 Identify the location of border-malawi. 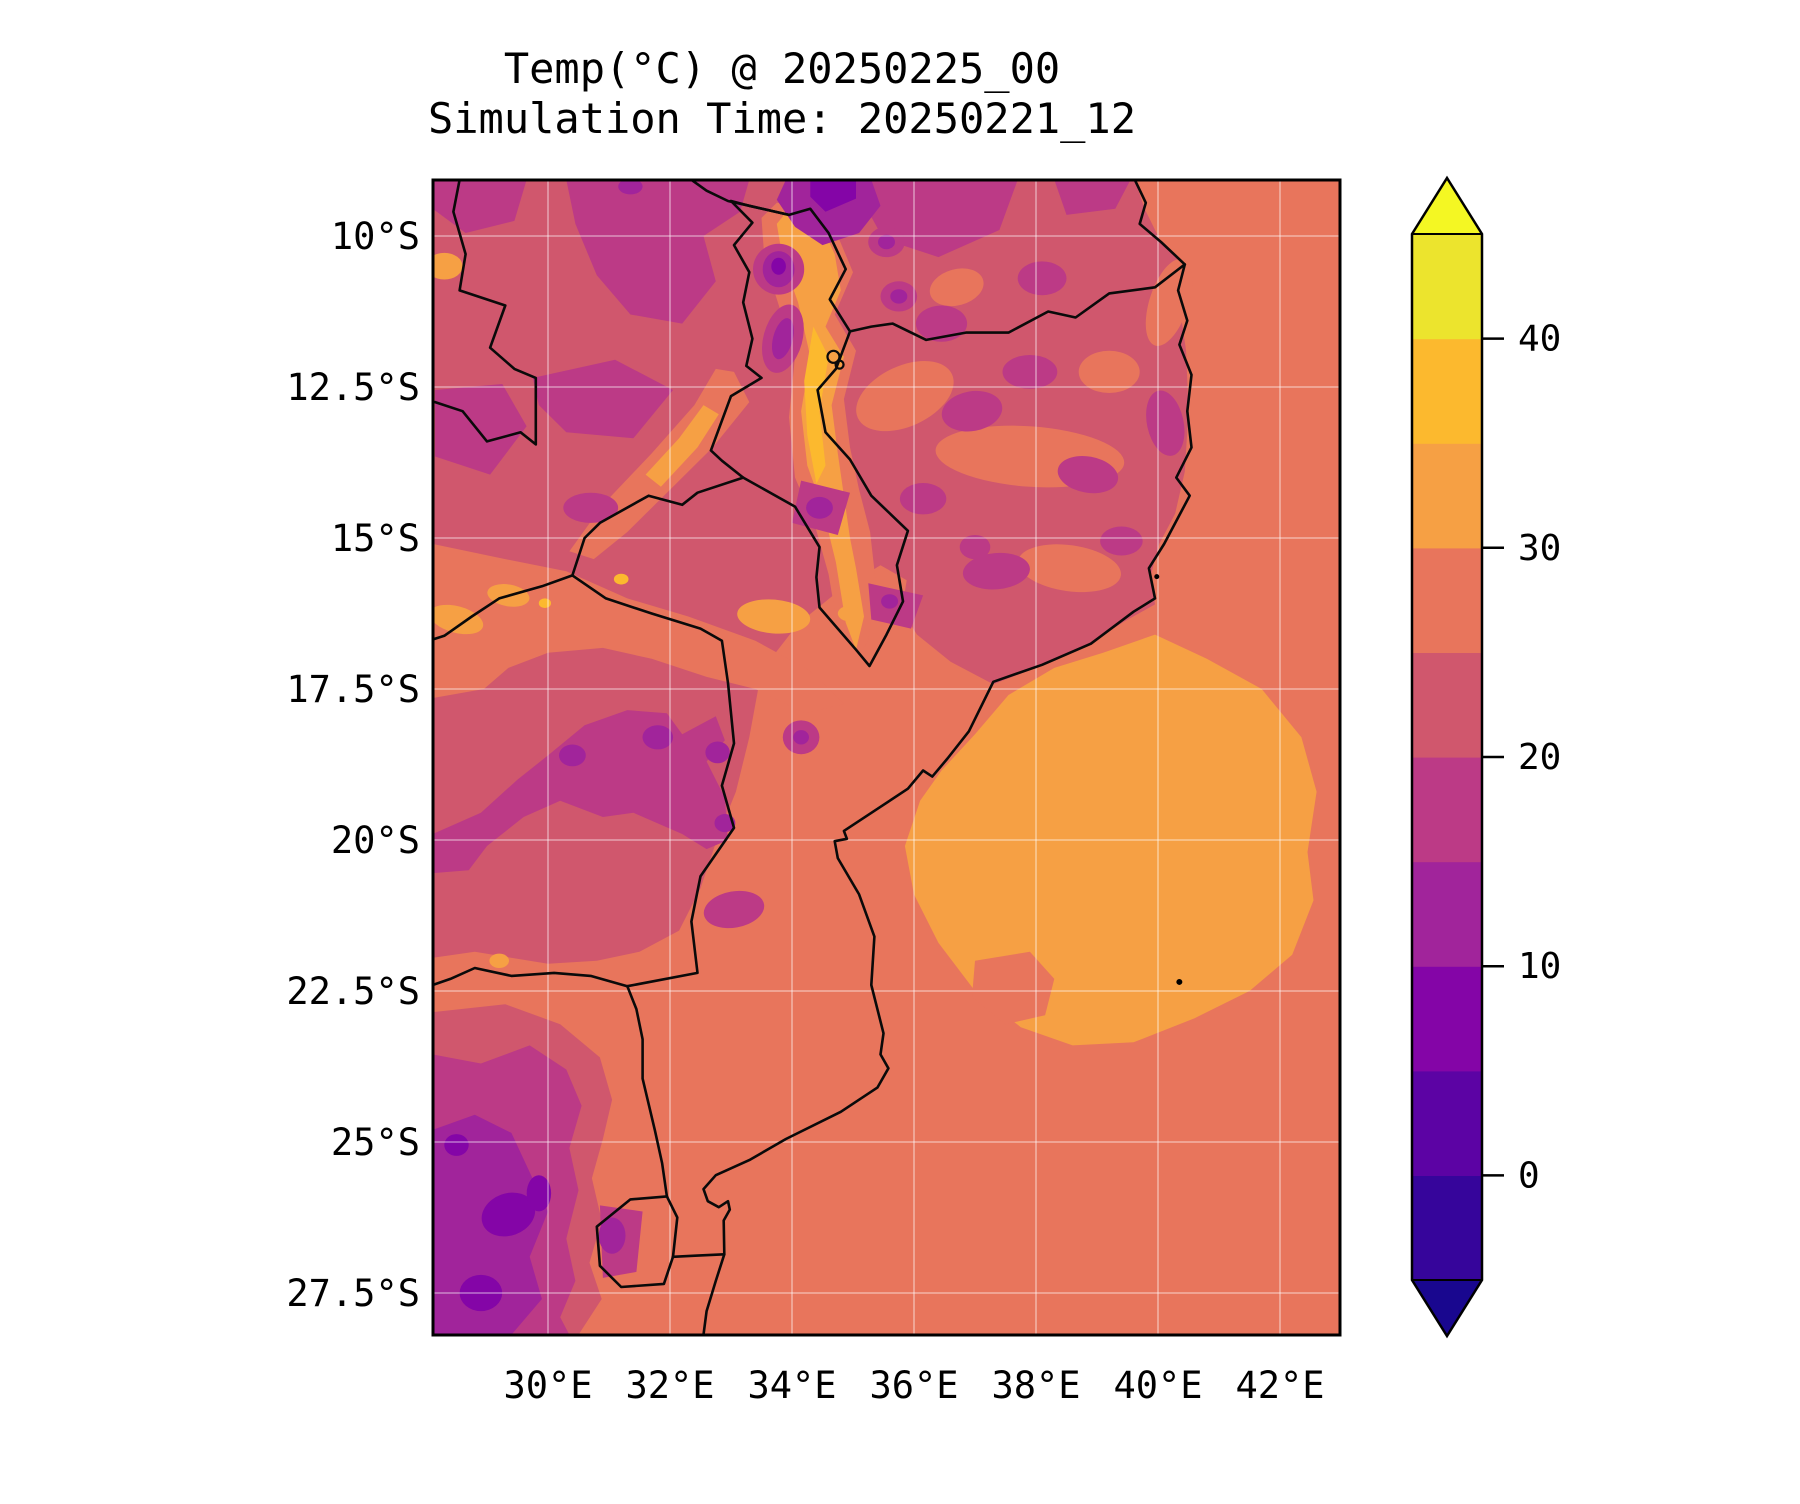
(809, 433).